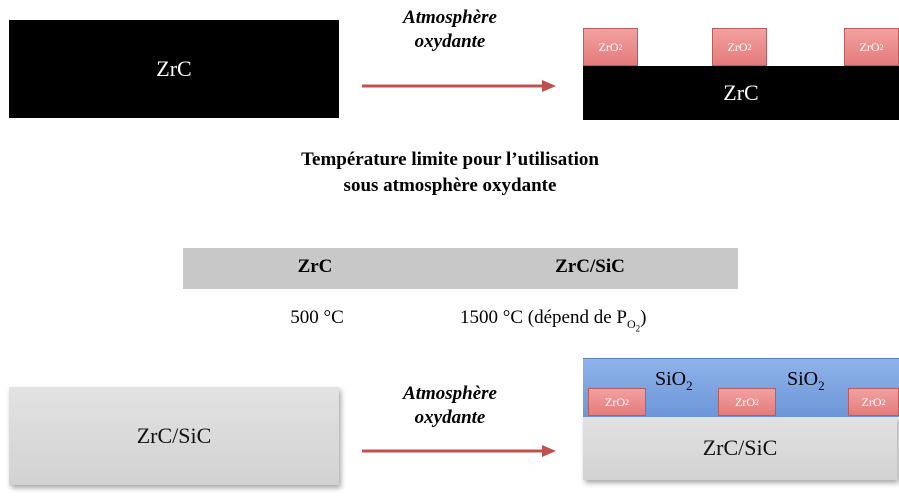 The width and height of the screenshot is (899, 497). I want to click on zrc-sic-result-label: ZrC/SiC, so click(740, 447).